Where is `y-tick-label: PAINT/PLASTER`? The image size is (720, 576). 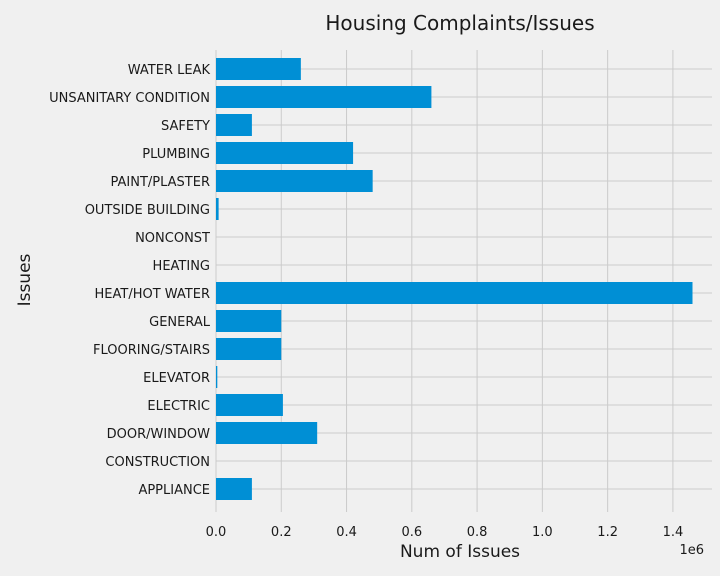 y-tick-label: PAINT/PLASTER is located at coordinates (161, 182).